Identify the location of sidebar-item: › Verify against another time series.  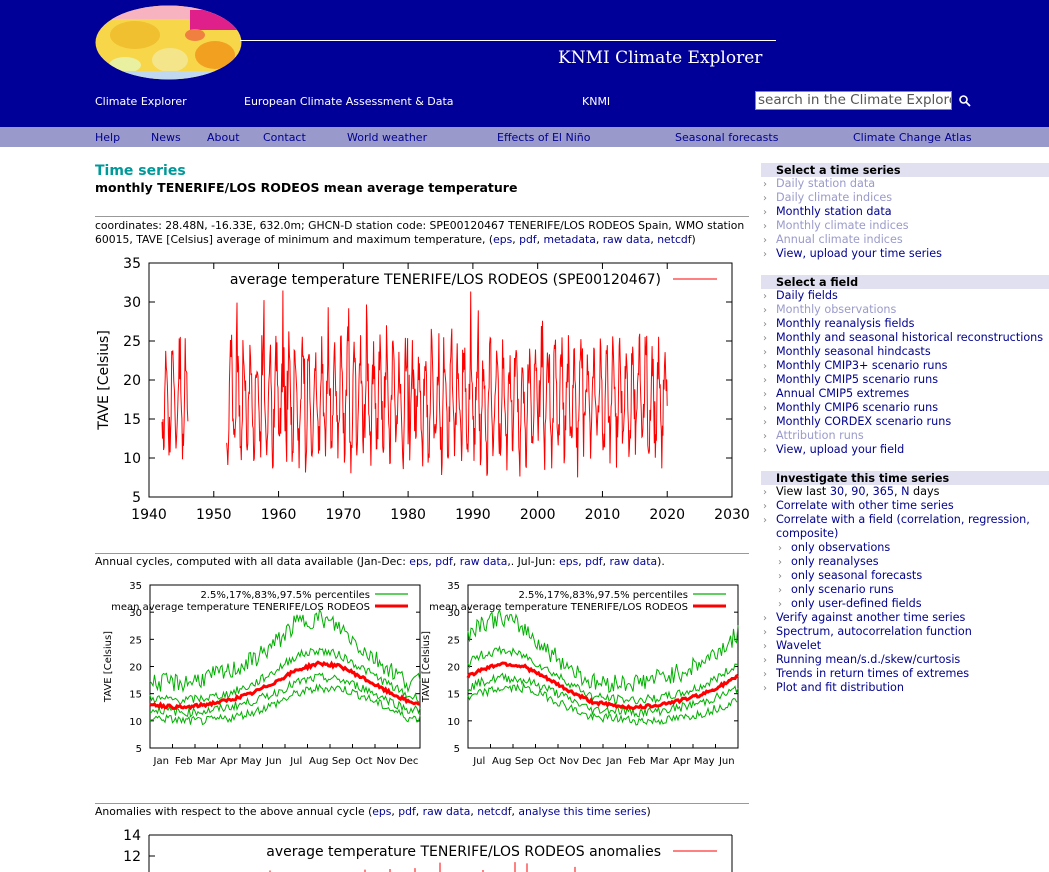
(864, 617).